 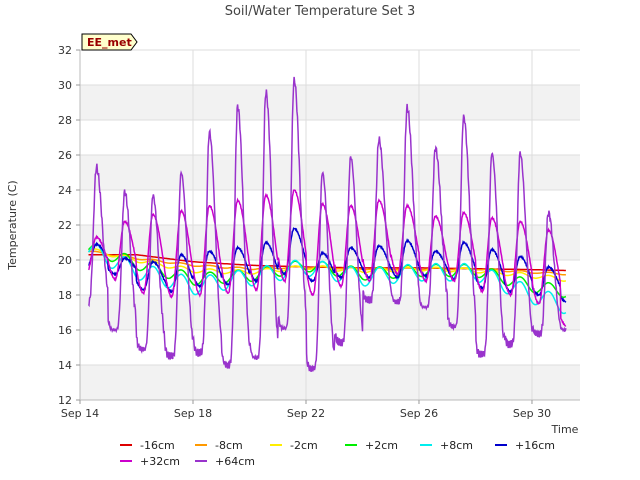 I want to click on y-tick-label: 28, so click(x=65, y=120).